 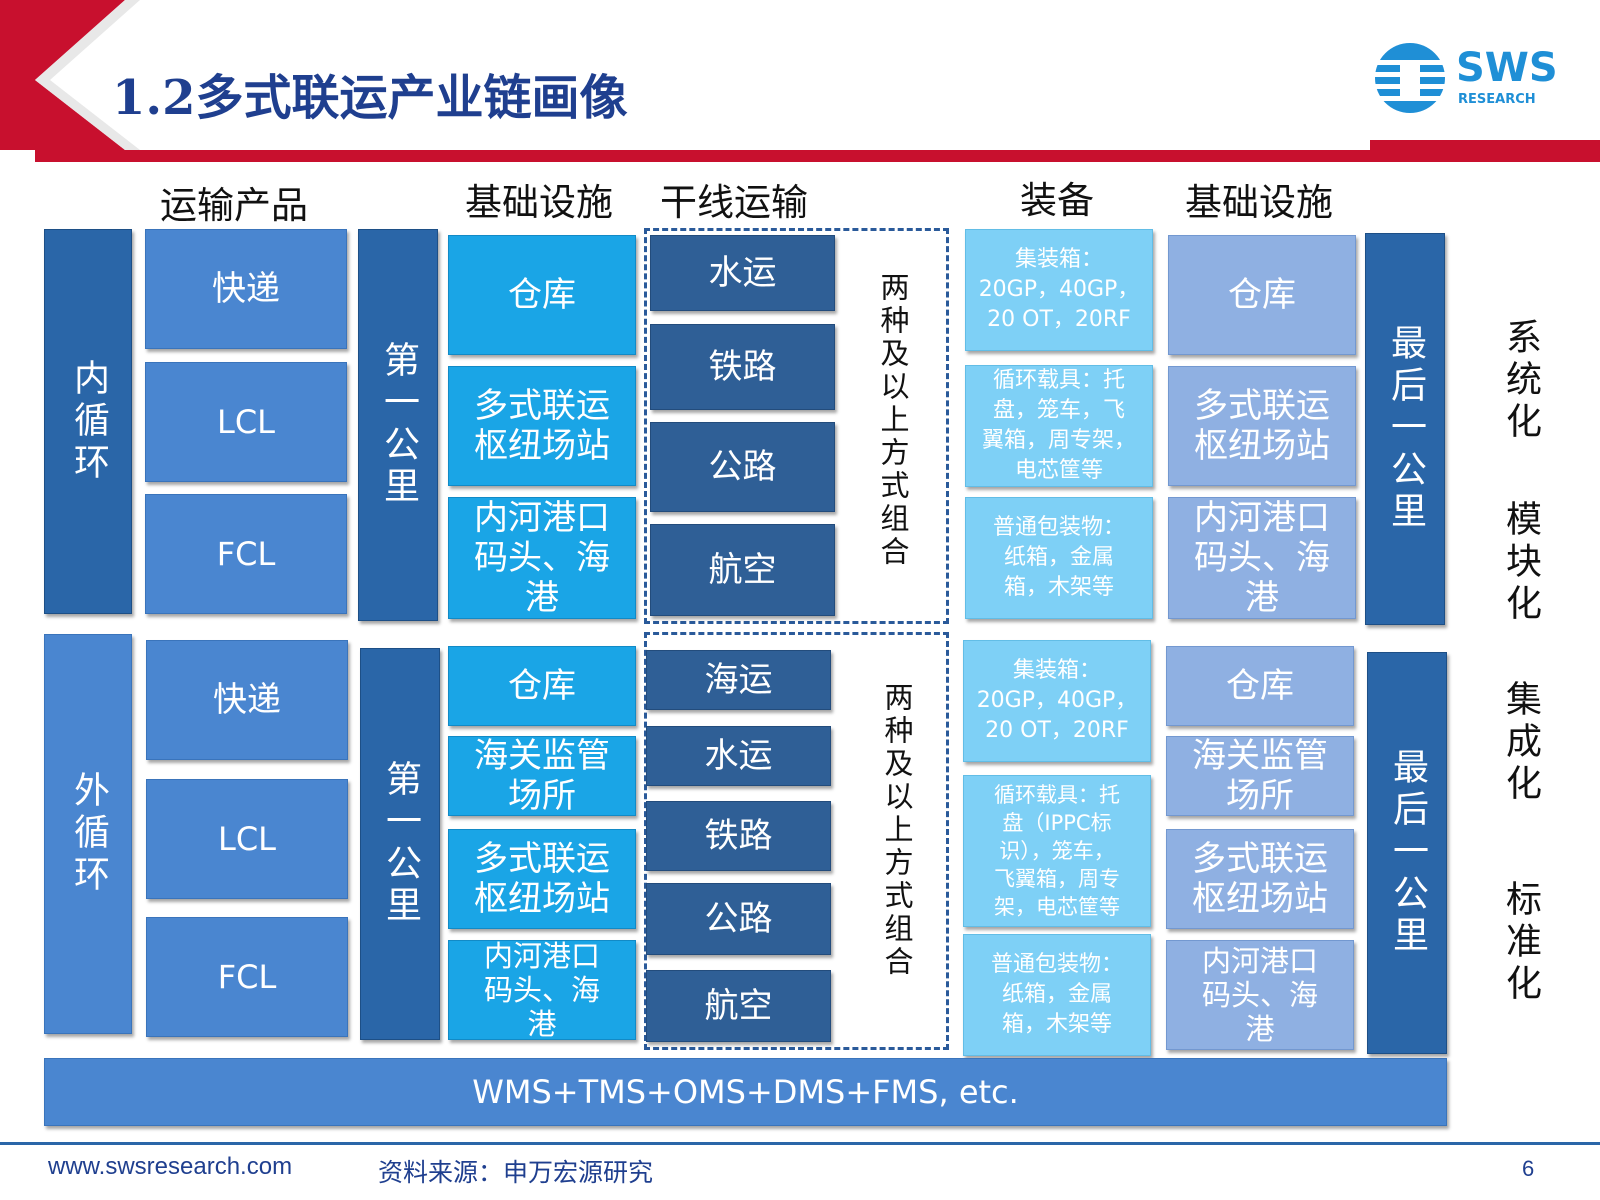 I want to click on outer-loop-label: 外循环, so click(x=88, y=834).